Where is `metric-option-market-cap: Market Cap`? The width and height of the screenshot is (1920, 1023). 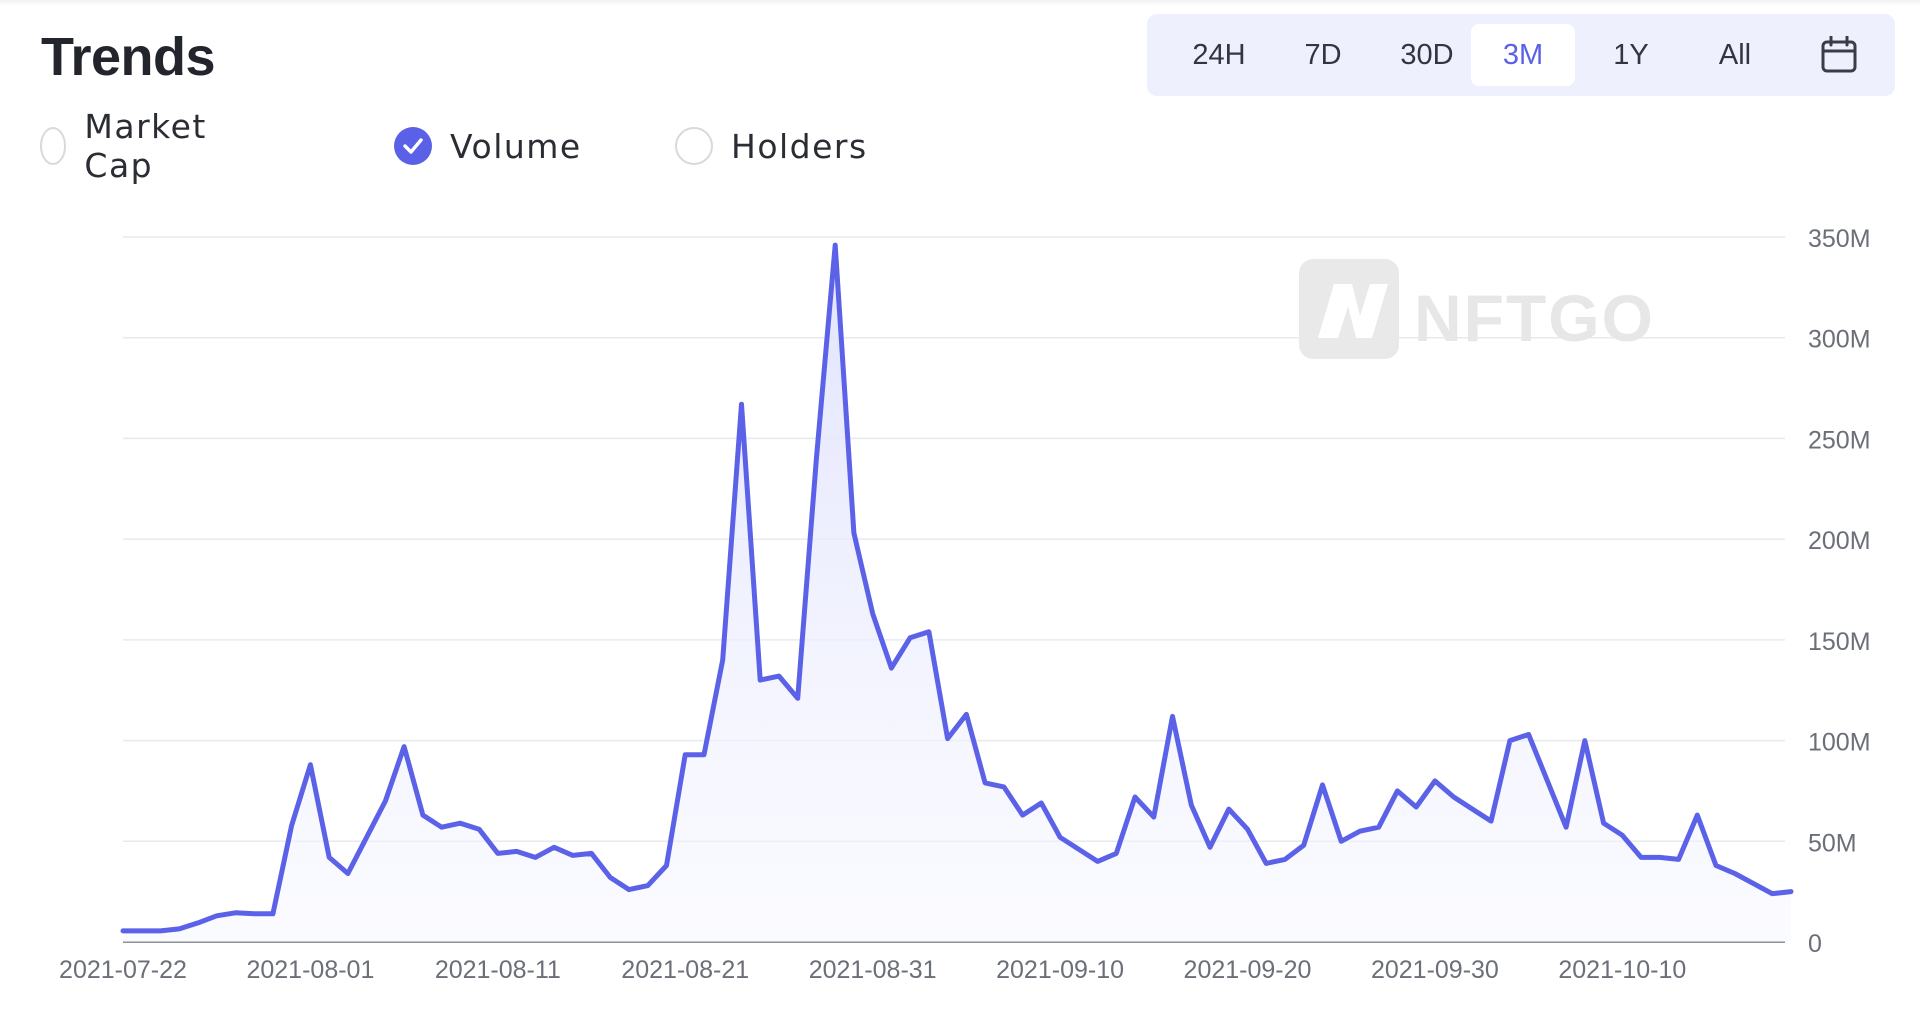
metric-option-market-cap: Market Cap is located at coordinates (129, 146).